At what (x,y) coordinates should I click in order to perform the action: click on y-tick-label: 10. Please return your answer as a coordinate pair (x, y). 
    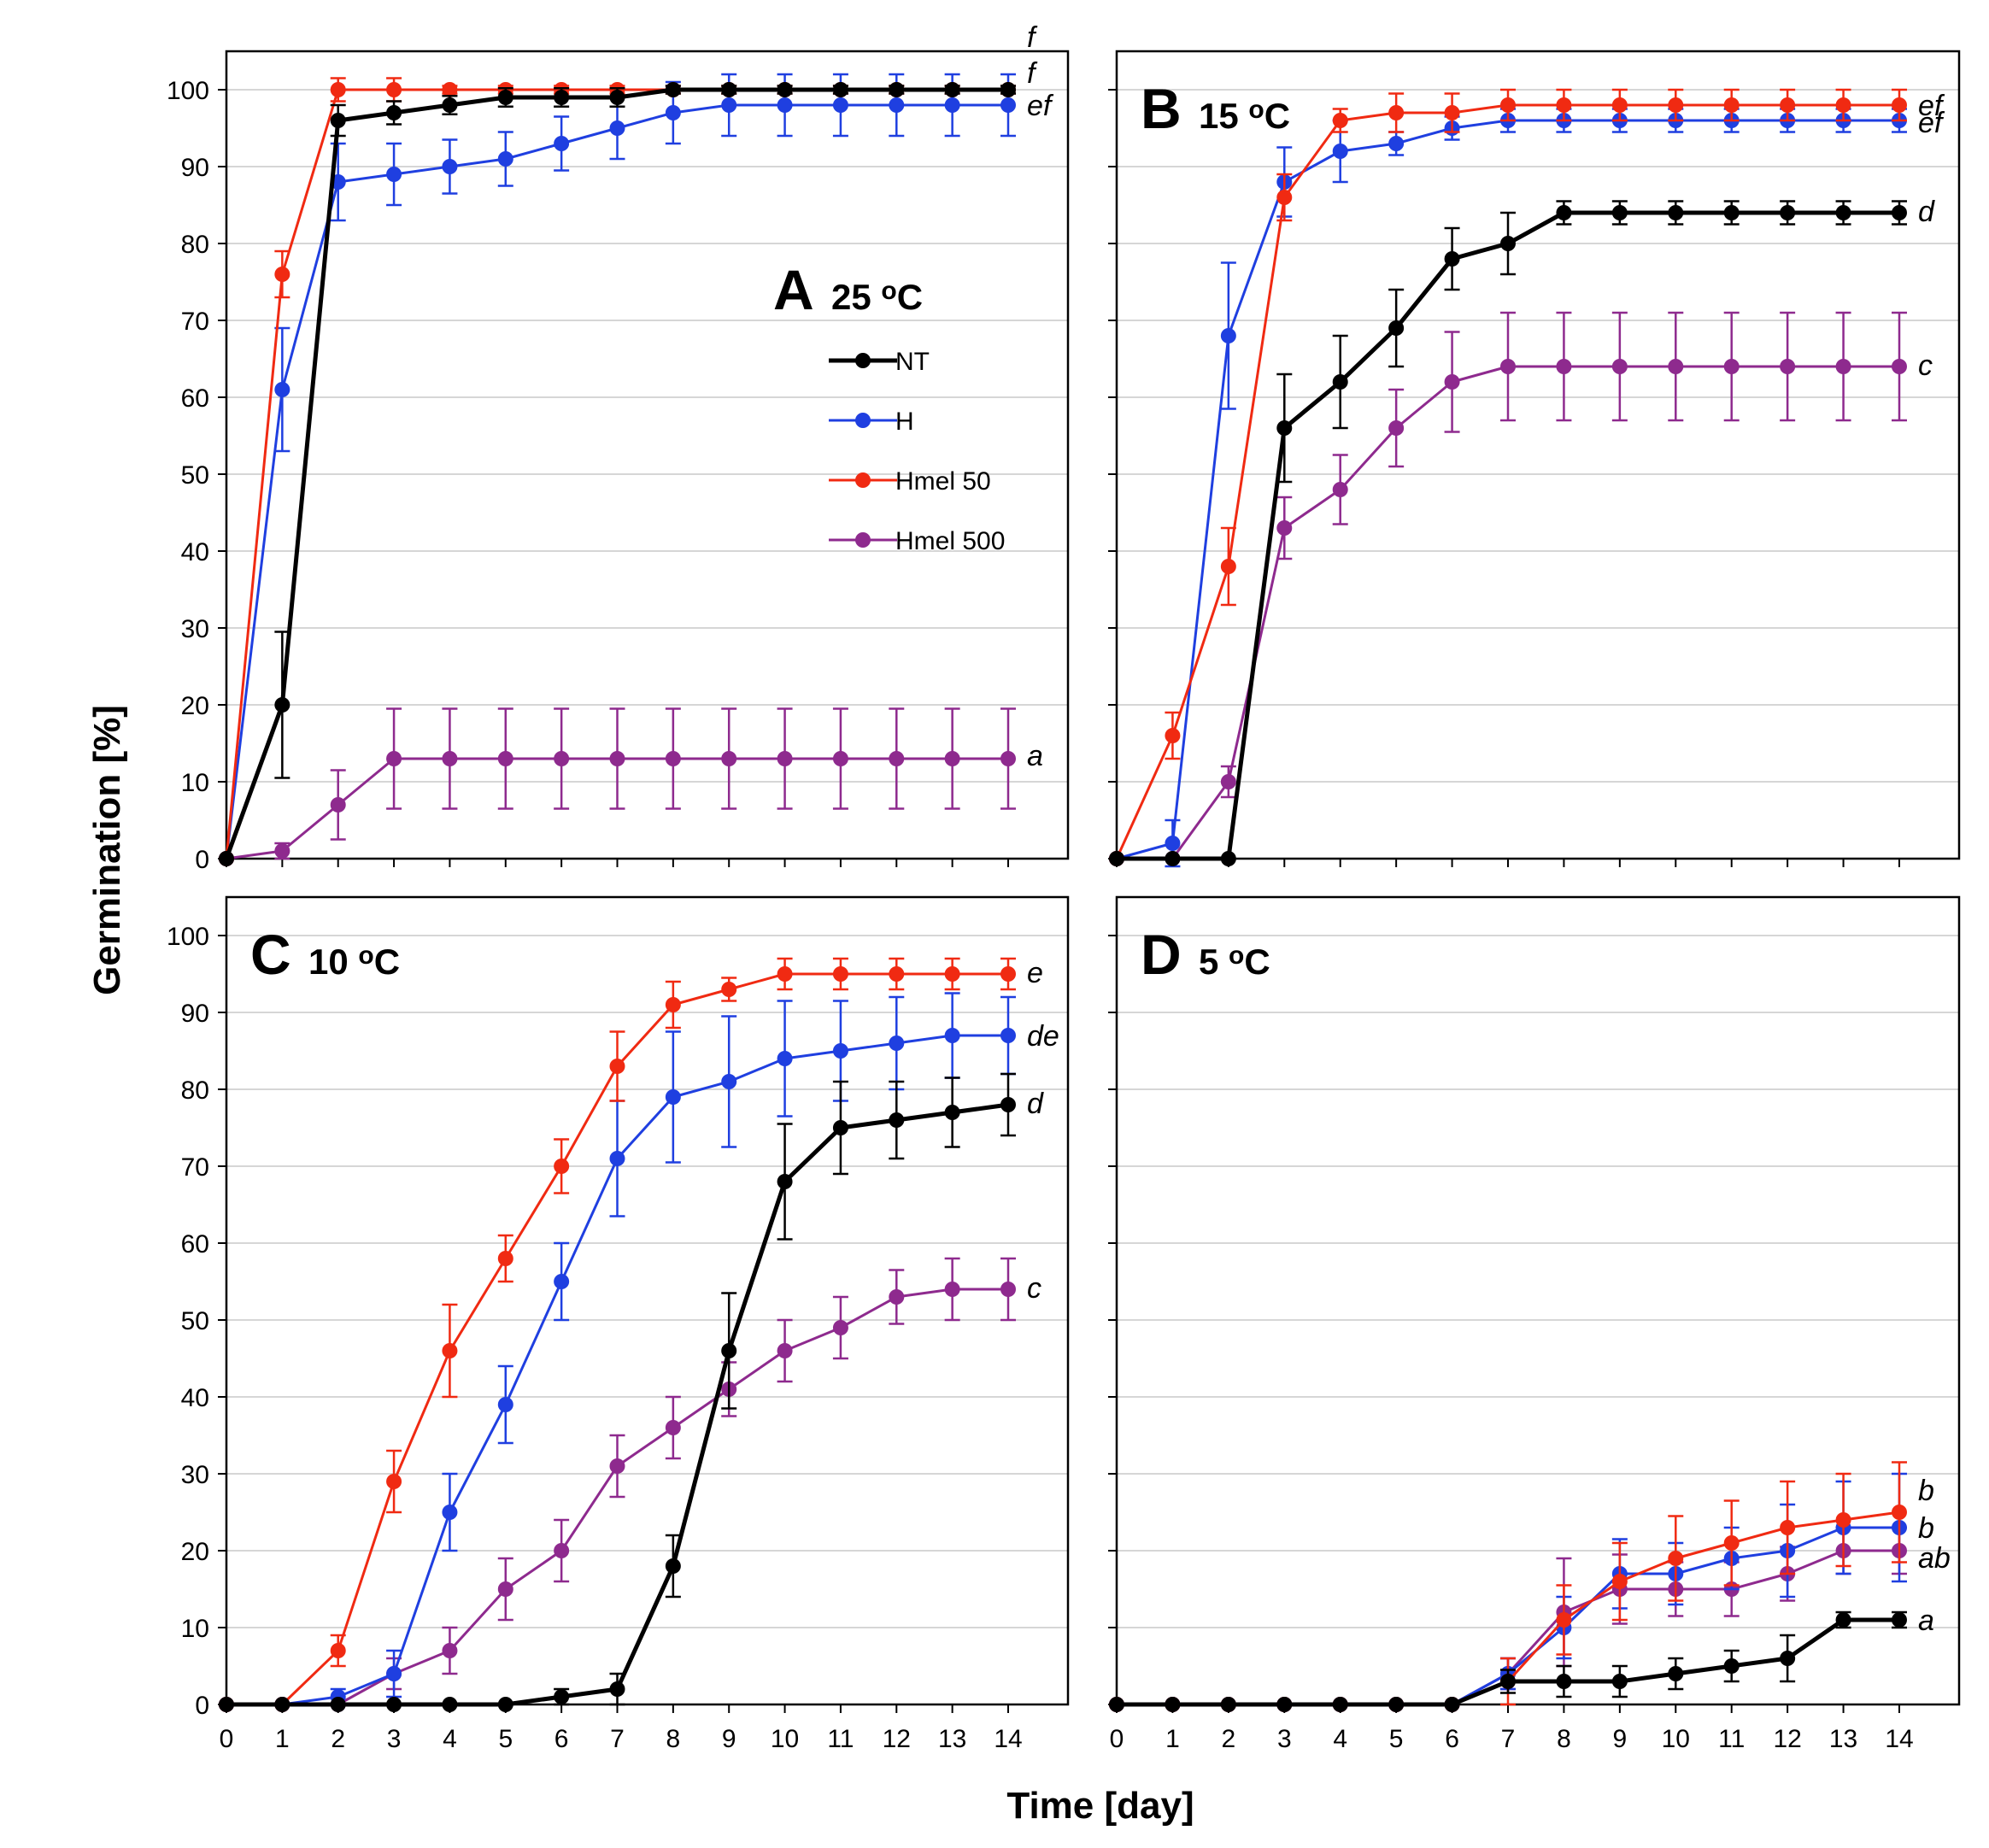
    Looking at the image, I should click on (195, 1629).